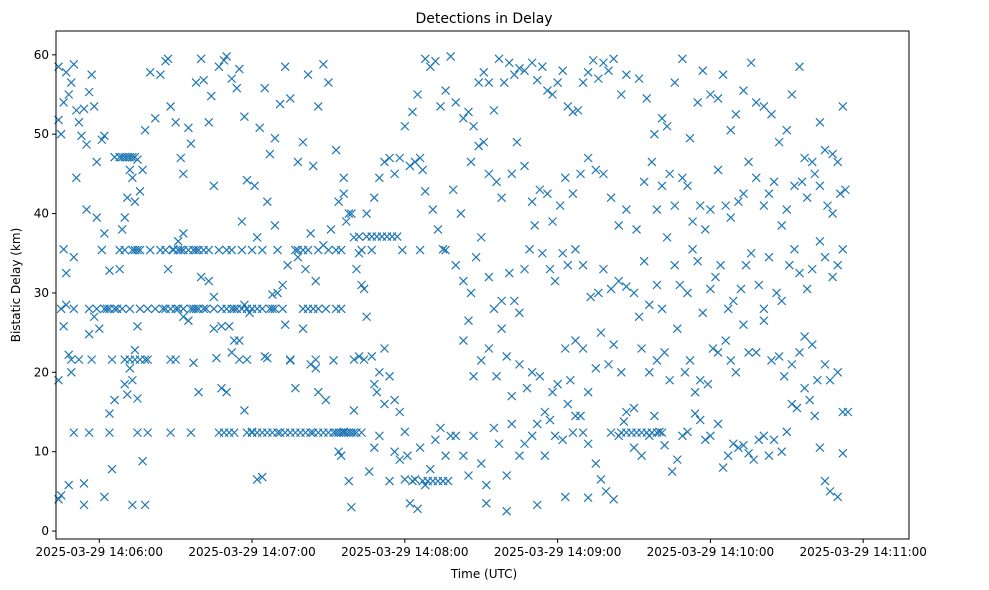  I want to click on x-tick-label: 2025-03-29 14:11:00, so click(862, 552).